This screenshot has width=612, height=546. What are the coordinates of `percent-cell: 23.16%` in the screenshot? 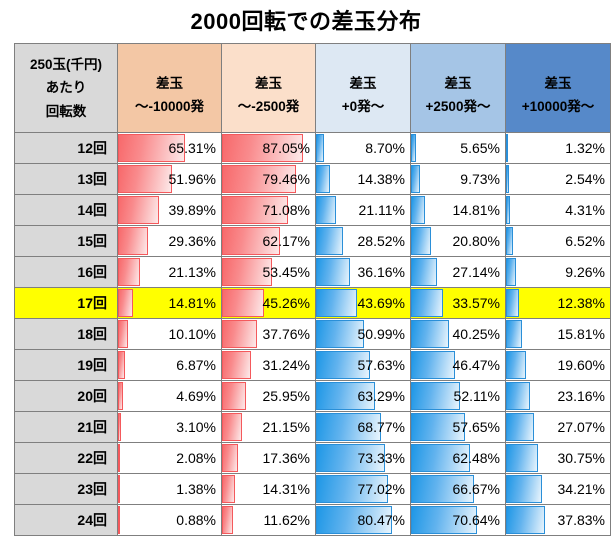 It's located at (558, 396).